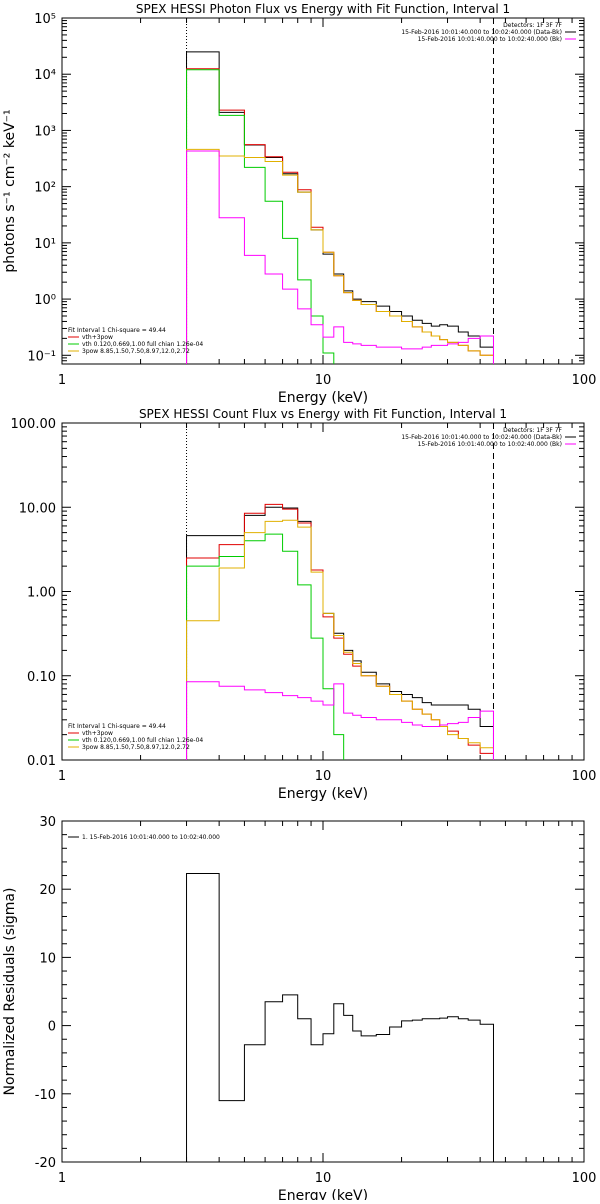 The width and height of the screenshot is (600, 1204). Describe the element at coordinates (45, 19) in the screenshot. I see `y-tick-label: 10⁵` at that location.